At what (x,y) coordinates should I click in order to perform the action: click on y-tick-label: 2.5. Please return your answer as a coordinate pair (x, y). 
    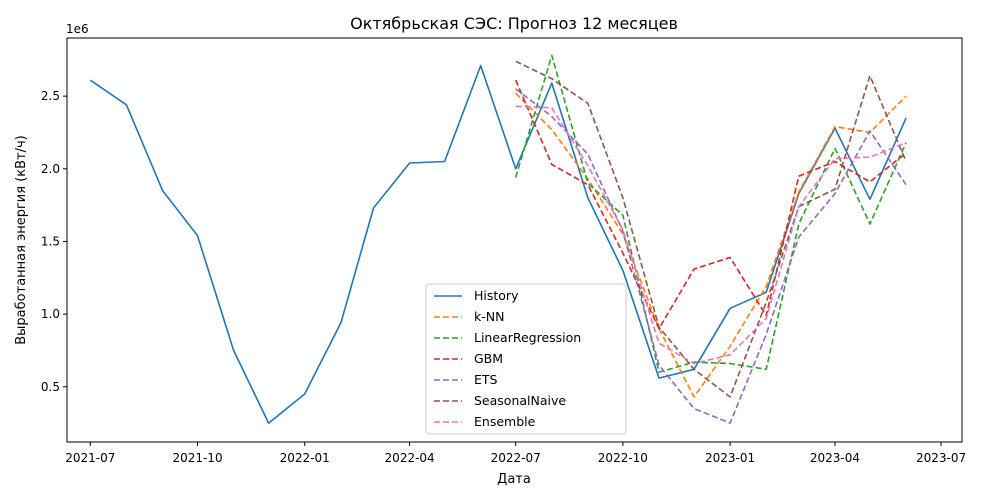
    Looking at the image, I should click on (50, 96).